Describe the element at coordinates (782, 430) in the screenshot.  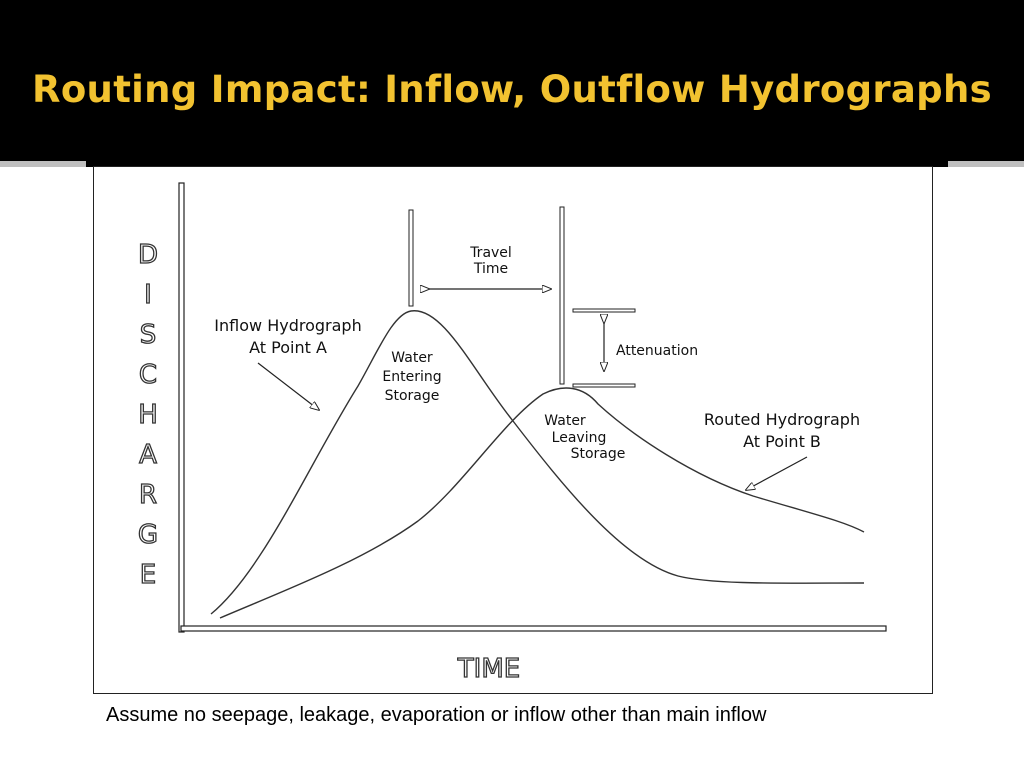
I see `routed-hydrograph-label: Routed Hydrograph At Point B` at that location.